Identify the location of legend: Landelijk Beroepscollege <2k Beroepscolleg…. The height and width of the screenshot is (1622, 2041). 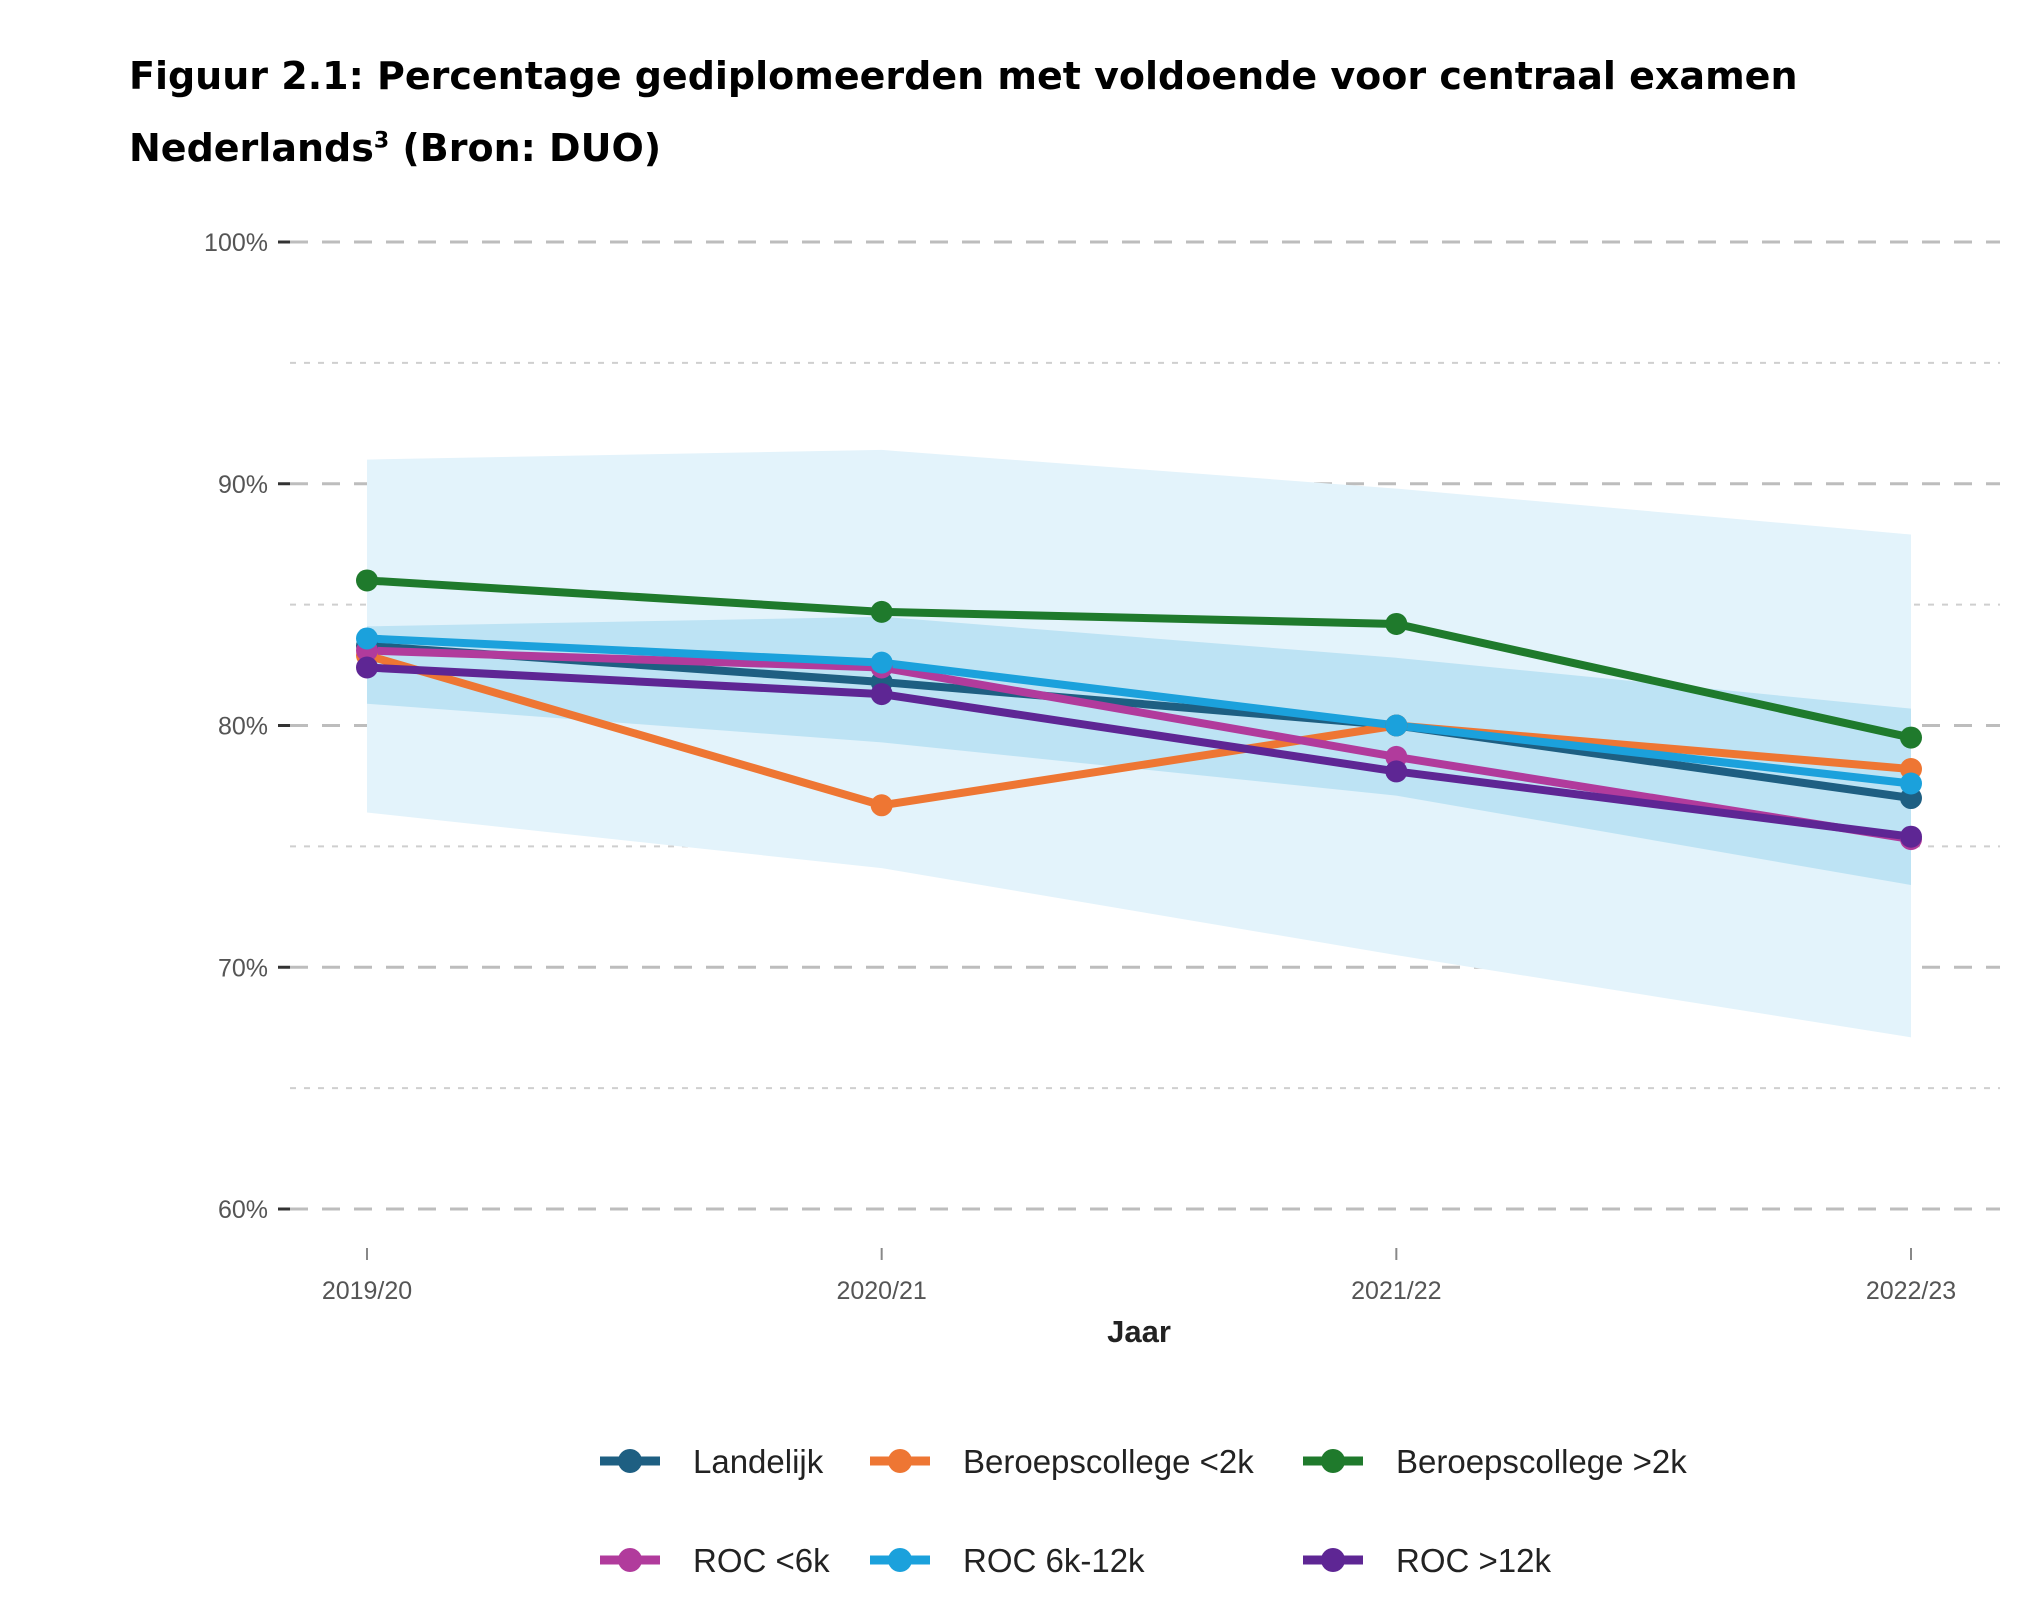
(1143, 1511).